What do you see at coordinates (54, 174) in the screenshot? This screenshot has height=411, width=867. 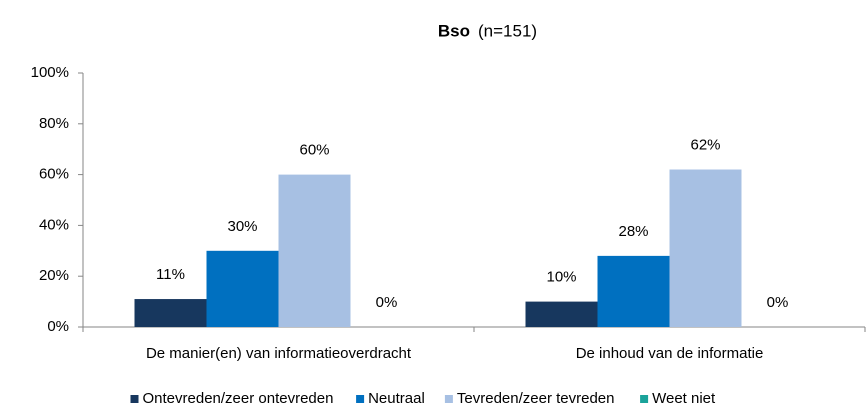 I see `y-tick-label: 60%` at bounding box center [54, 174].